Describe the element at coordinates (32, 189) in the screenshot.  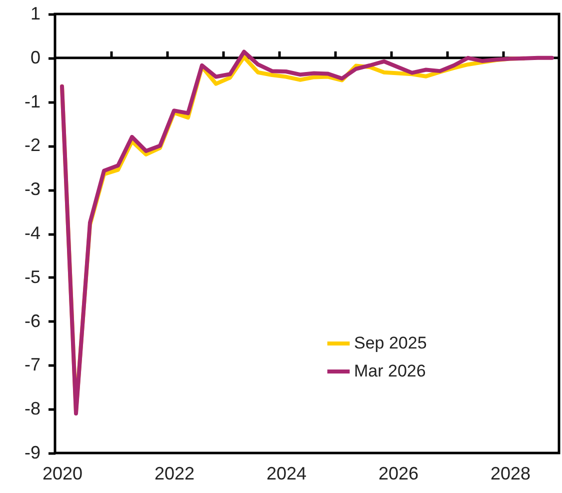
I see `y-tick-label: -3` at that location.